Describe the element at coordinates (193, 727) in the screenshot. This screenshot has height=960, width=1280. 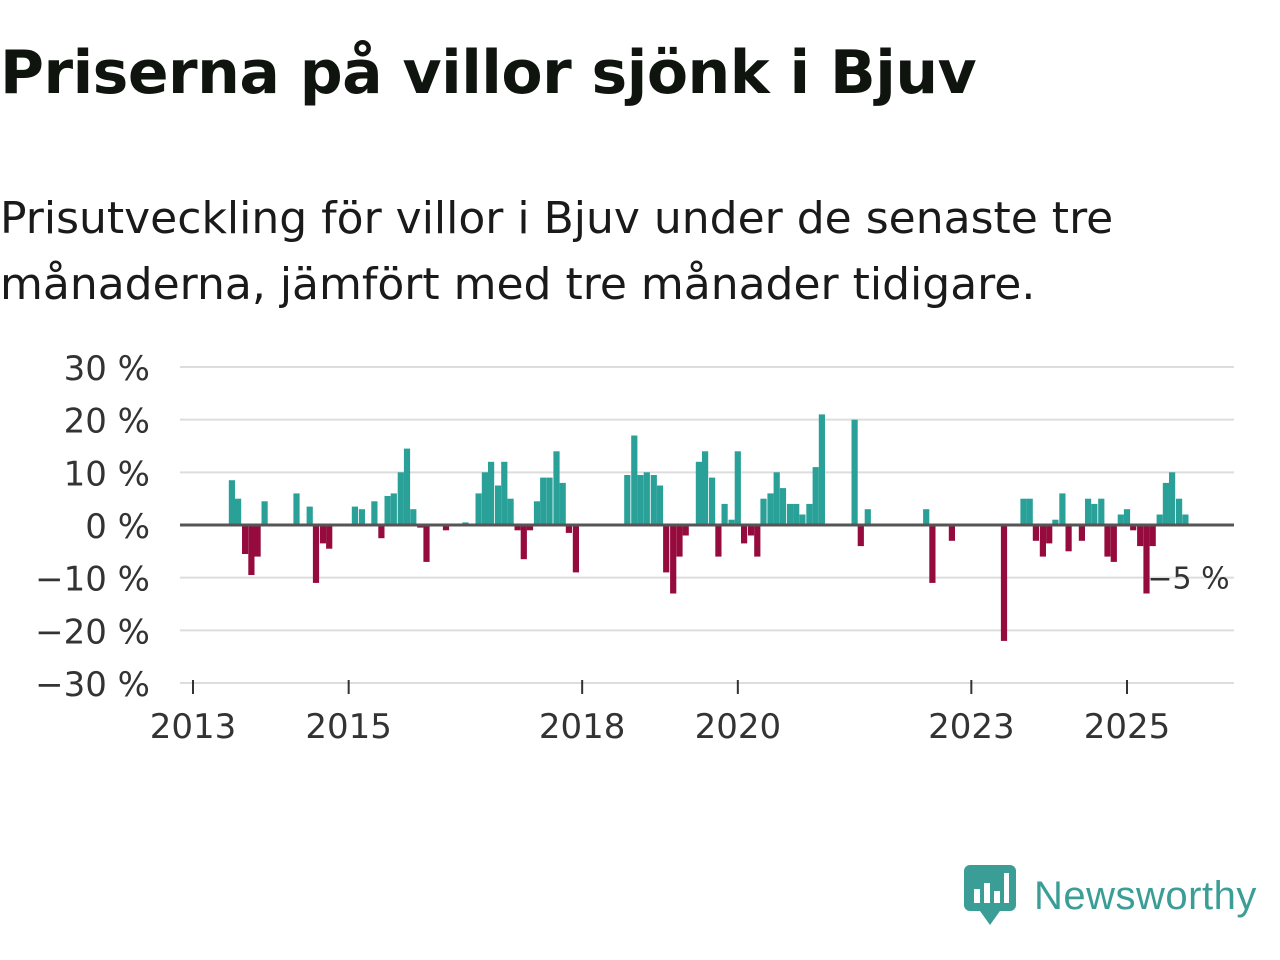
I see `x-tick-label: 2013` at that location.